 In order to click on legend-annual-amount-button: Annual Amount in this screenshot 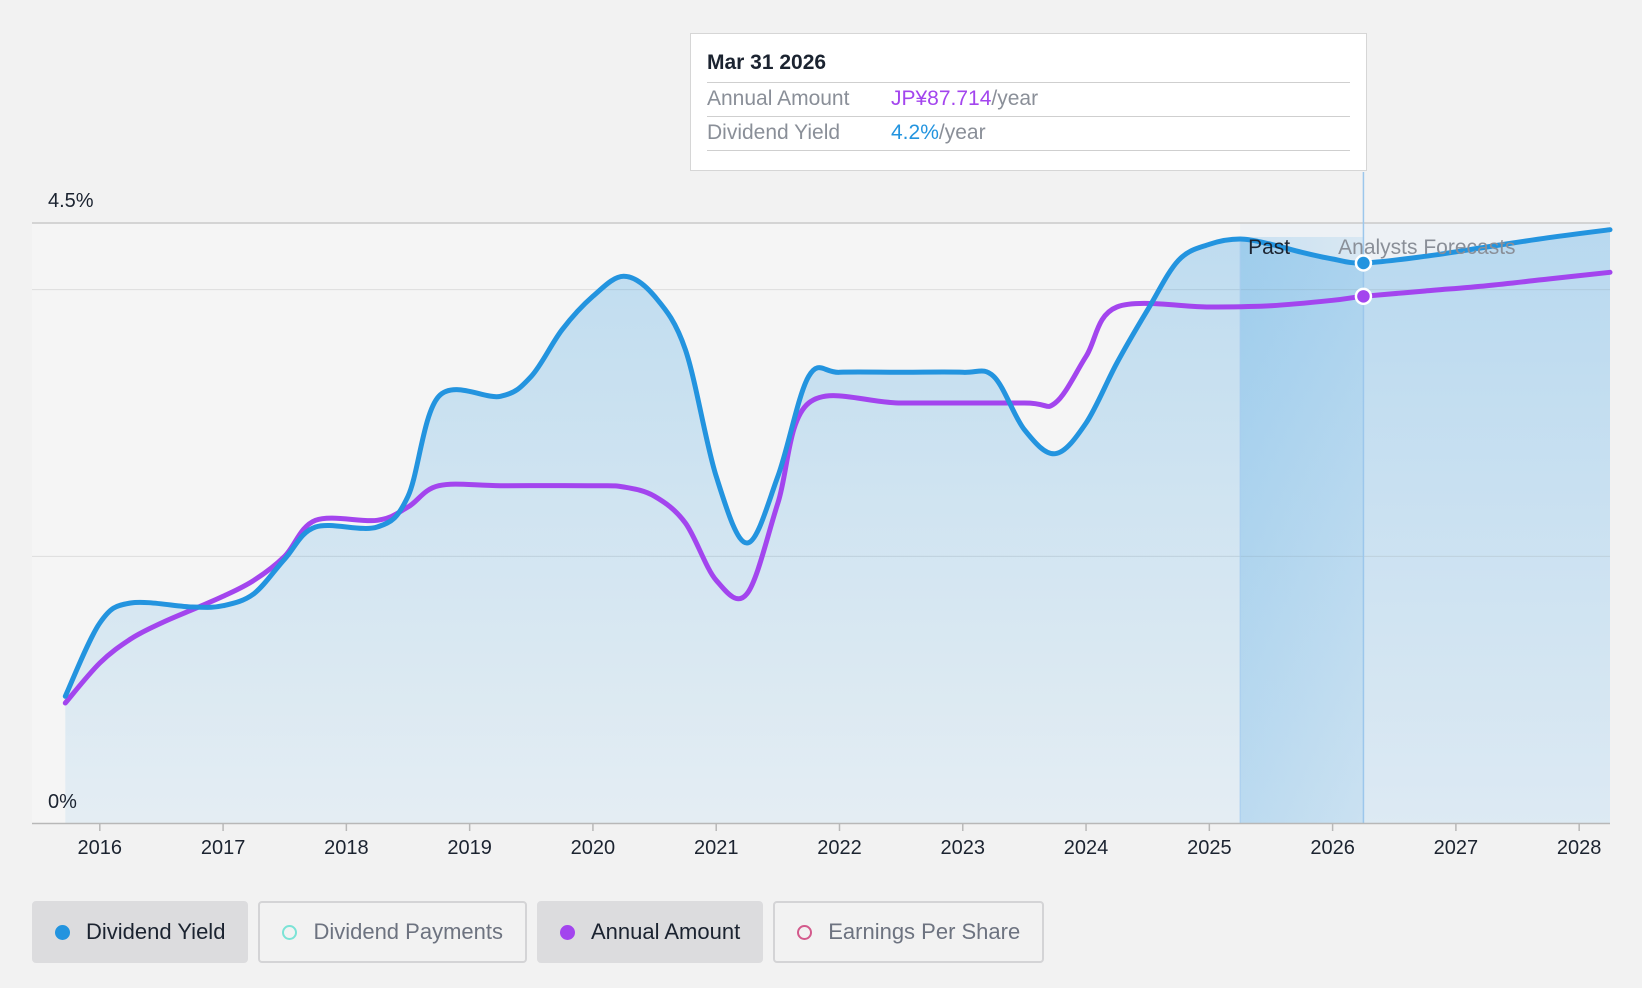, I will do `click(650, 932)`.